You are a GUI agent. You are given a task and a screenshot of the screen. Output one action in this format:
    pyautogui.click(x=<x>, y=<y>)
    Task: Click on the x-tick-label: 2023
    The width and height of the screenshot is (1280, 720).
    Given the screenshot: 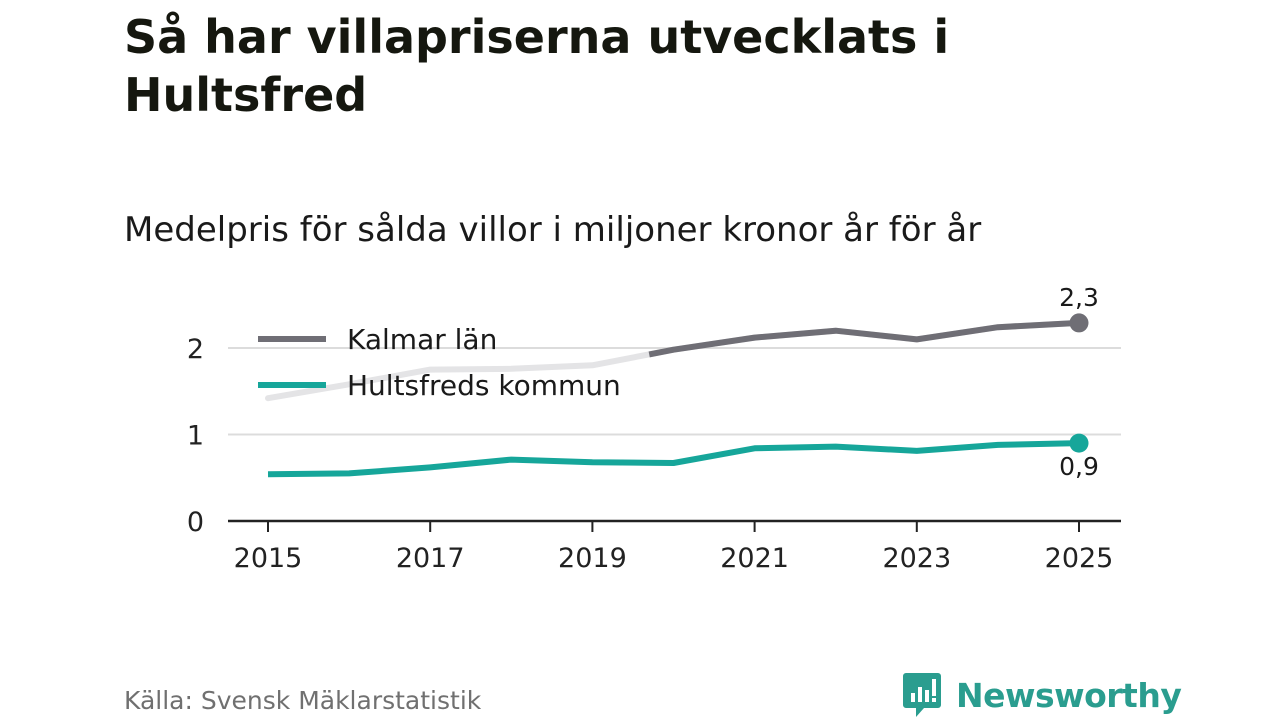 What is the action you would take?
    pyautogui.click(x=916, y=558)
    